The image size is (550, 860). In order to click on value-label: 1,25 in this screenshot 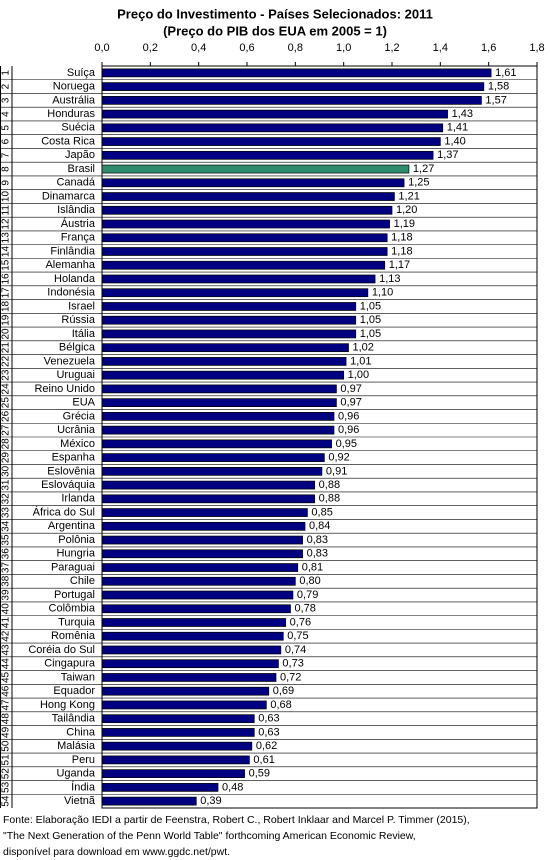, I will do `click(418, 183)`.